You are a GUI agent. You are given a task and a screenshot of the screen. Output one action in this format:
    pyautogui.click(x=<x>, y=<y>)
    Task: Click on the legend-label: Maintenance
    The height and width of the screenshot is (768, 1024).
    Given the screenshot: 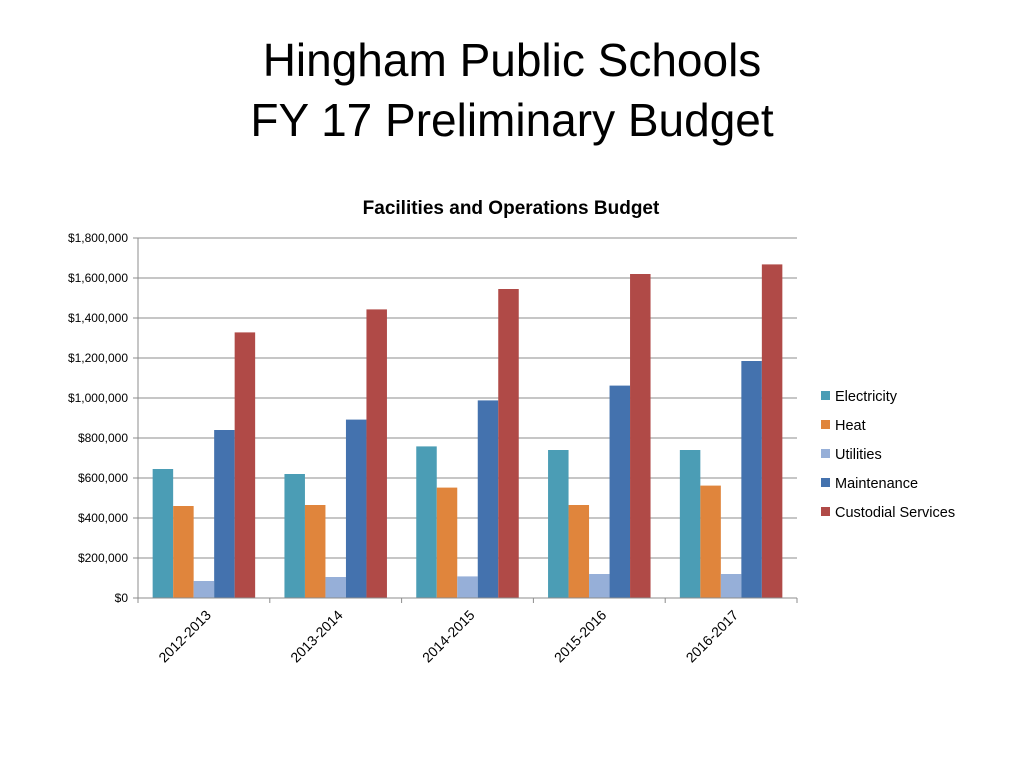 What is the action you would take?
    pyautogui.click(x=876, y=484)
    